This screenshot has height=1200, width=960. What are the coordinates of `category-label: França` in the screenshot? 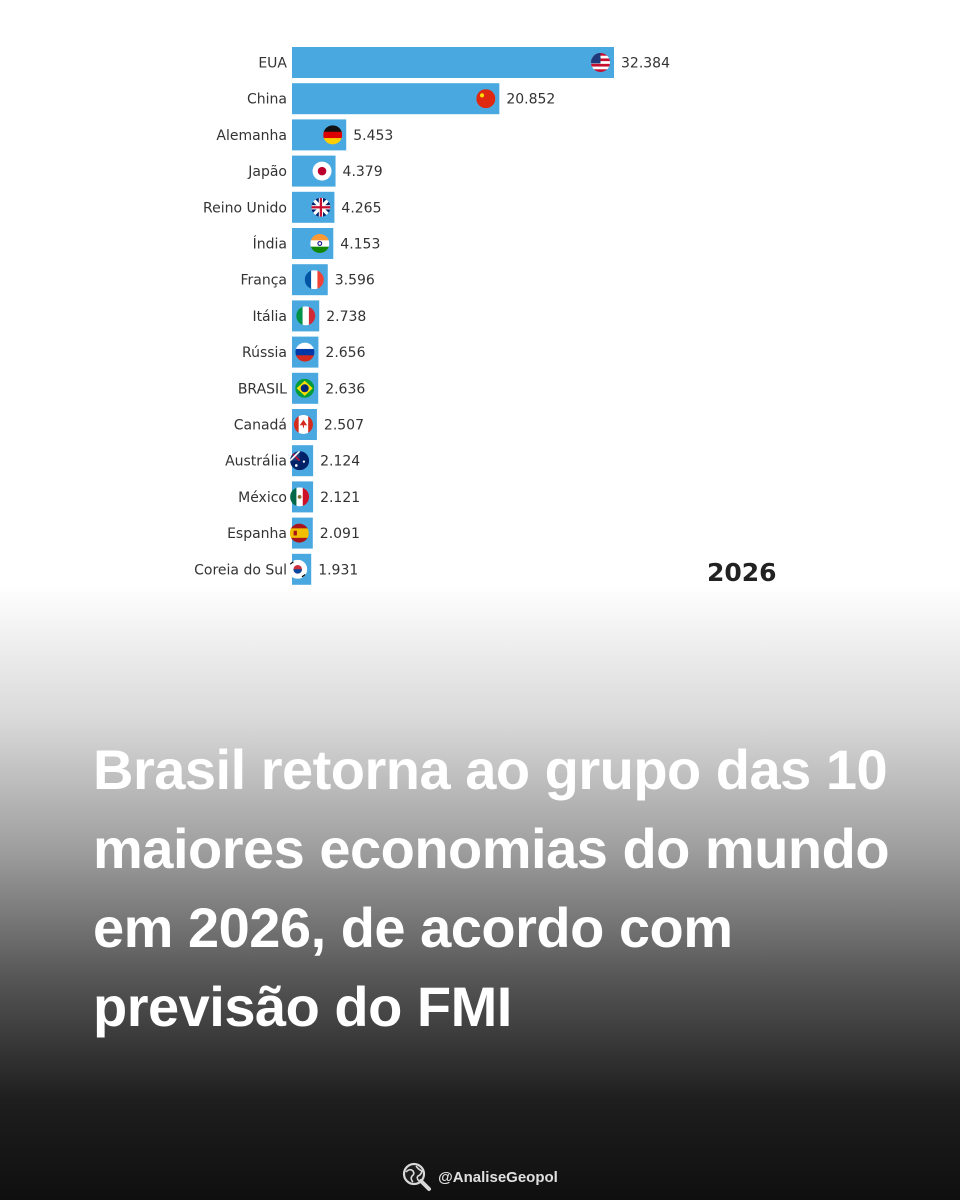 It's located at (263, 281).